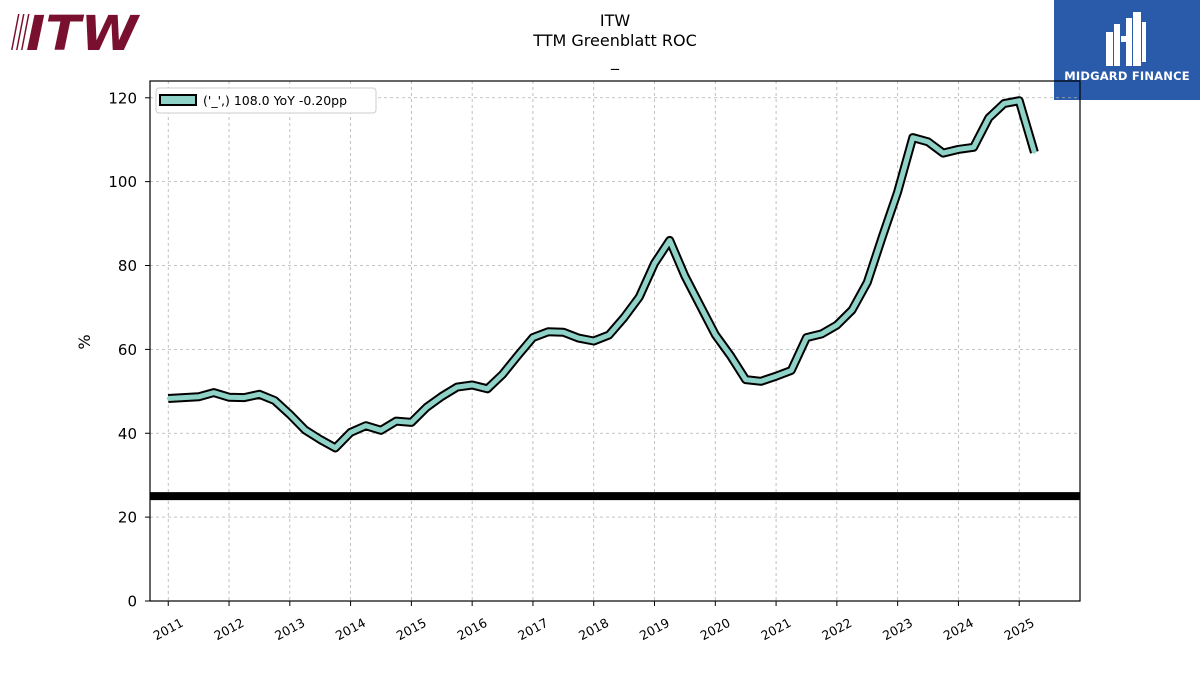 This screenshot has height=675, width=1200. I want to click on chart-title: ITW TTM Greenblatt ROC _, so click(615, 41).